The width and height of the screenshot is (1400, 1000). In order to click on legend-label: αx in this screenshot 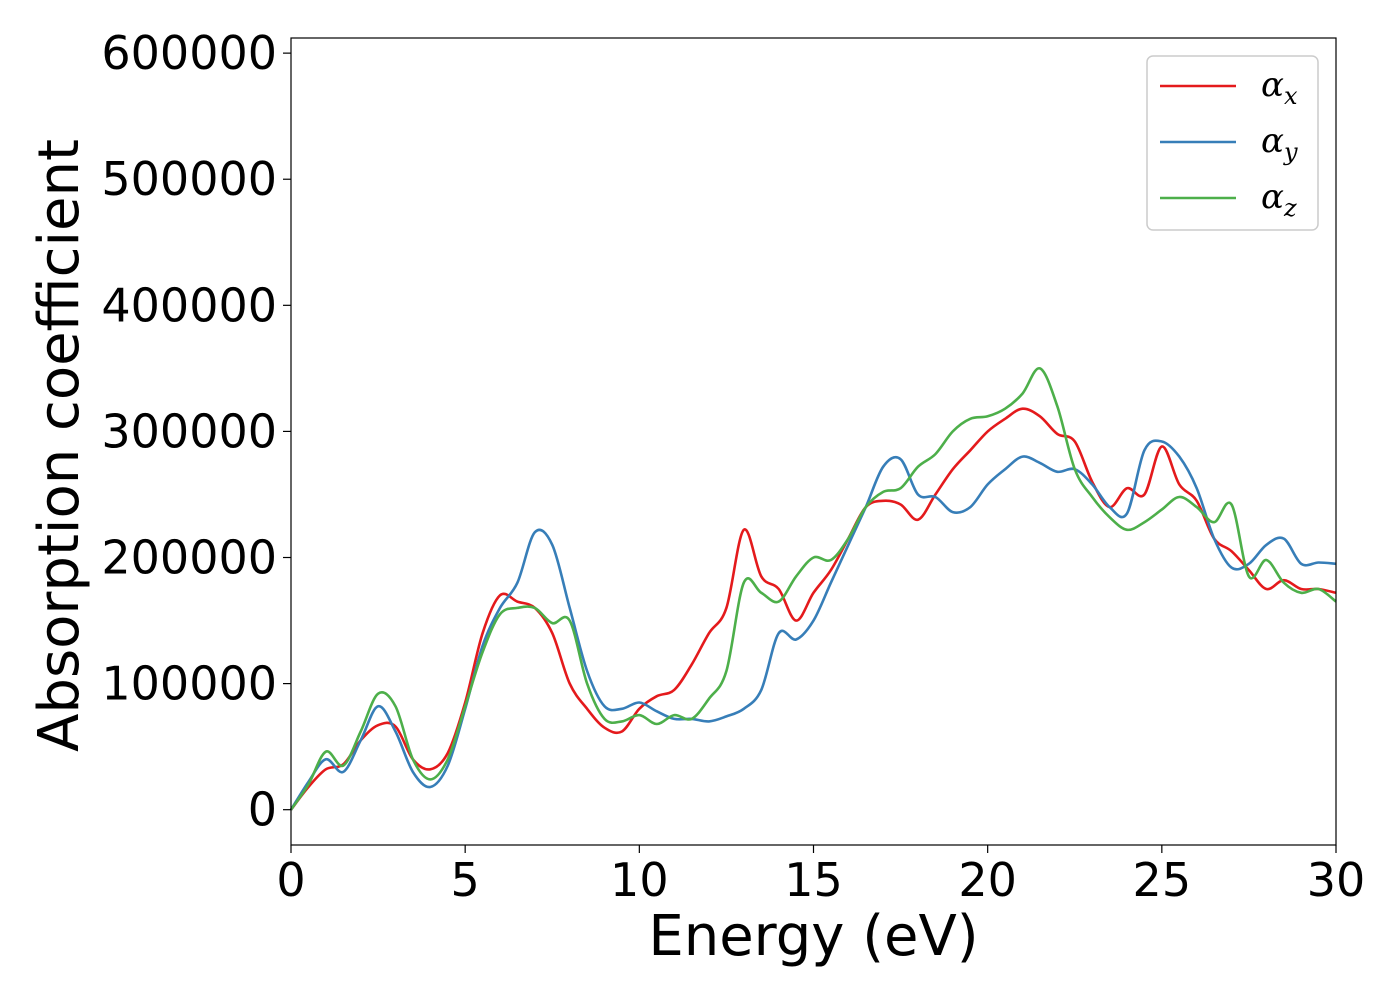, I will do `click(1279, 87)`.